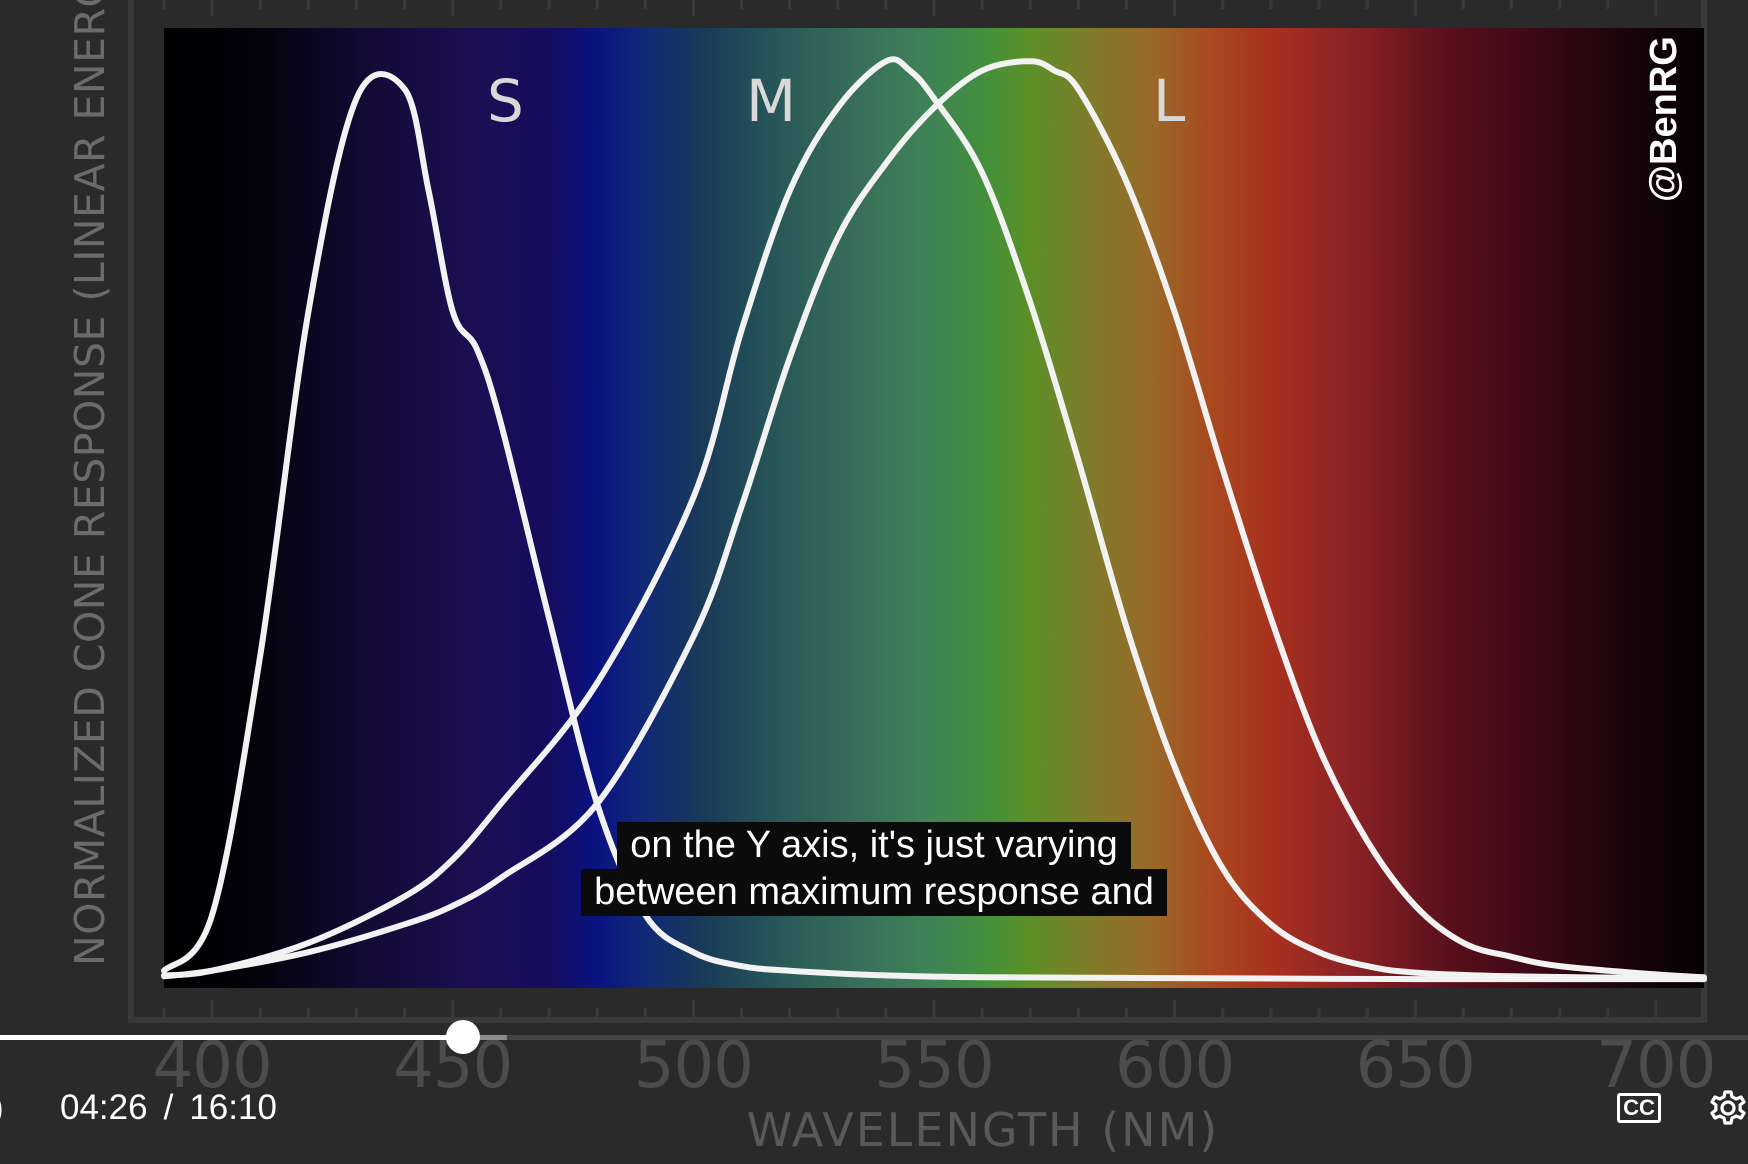 Image resolution: width=1748 pixels, height=1164 pixels. I want to click on x-tick-labels: 400 450 500 550 600 650 700, so click(935, 1066).